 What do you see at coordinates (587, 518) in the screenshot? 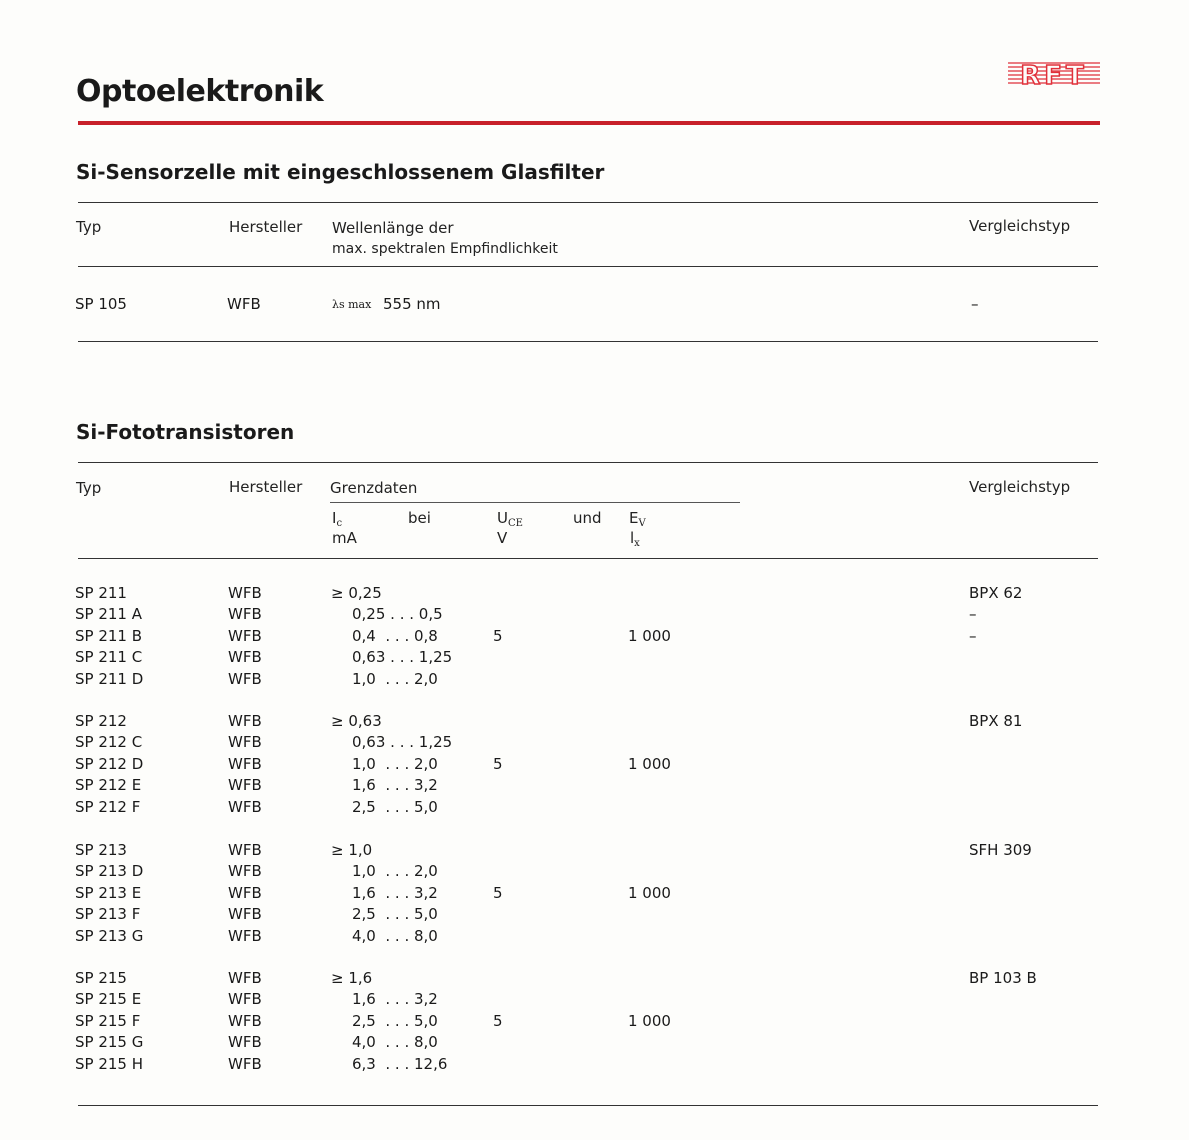
I see `header-und: und` at bounding box center [587, 518].